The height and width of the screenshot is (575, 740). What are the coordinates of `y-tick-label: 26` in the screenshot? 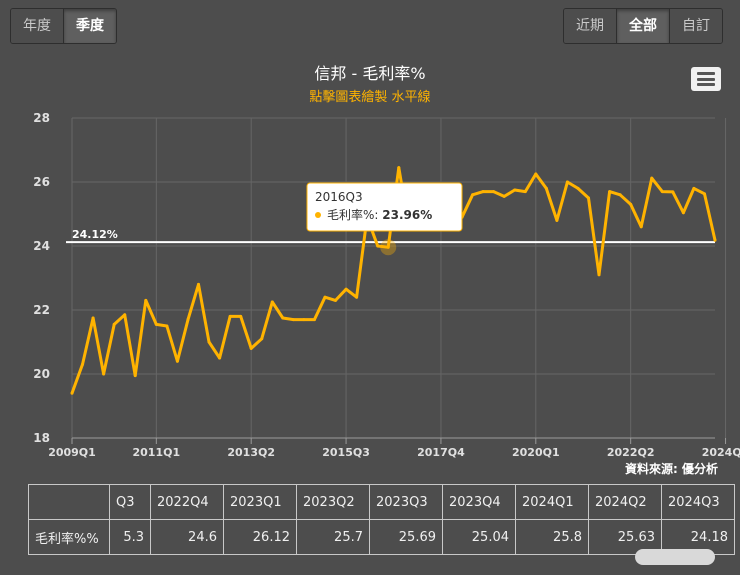 It's located at (41, 182).